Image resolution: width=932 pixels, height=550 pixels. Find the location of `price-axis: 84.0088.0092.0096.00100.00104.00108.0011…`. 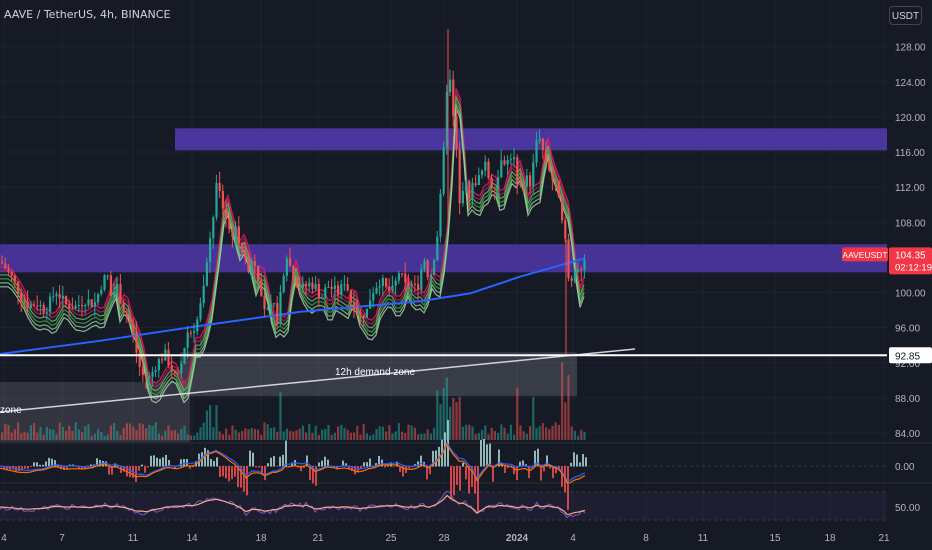

price-axis: 84.0088.0092.0096.00100.00104.00108.0011… is located at coordinates (910, 278).